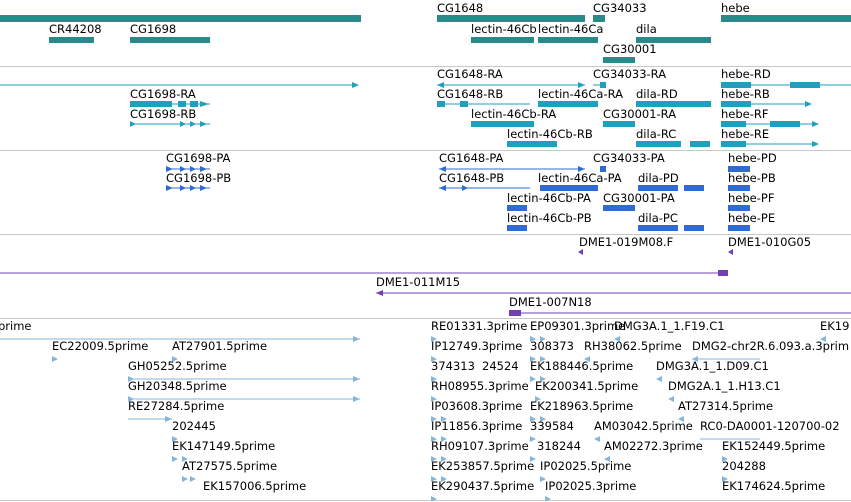  I want to click on est-label: RH38062.5prime, so click(633, 346).